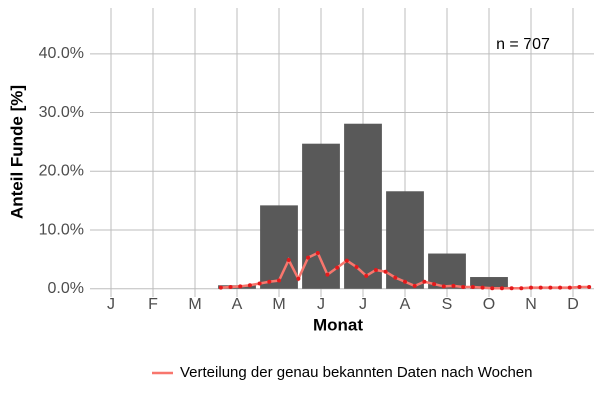 The height and width of the screenshot is (400, 600). What do you see at coordinates (489, 304) in the screenshot?
I see `x-tick-label: O` at bounding box center [489, 304].